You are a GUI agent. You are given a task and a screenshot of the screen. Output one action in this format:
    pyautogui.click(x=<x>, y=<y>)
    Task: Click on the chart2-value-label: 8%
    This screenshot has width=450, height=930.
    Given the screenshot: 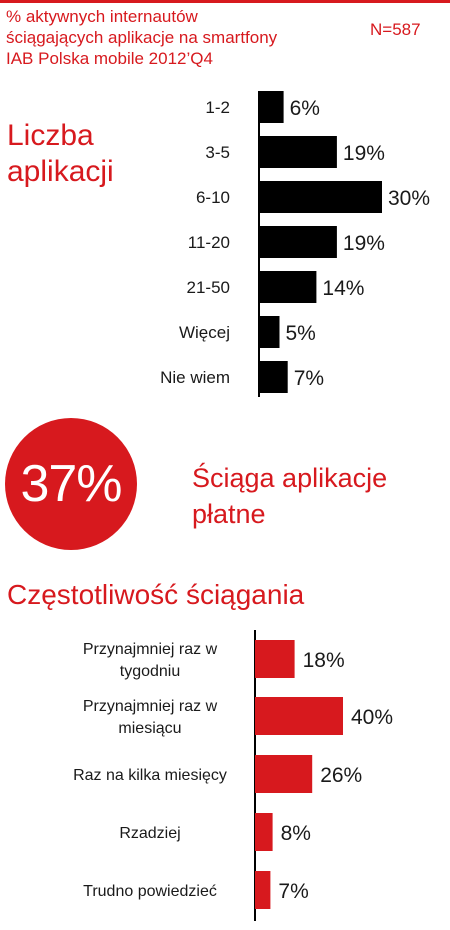 What is the action you would take?
    pyautogui.click(x=296, y=833)
    